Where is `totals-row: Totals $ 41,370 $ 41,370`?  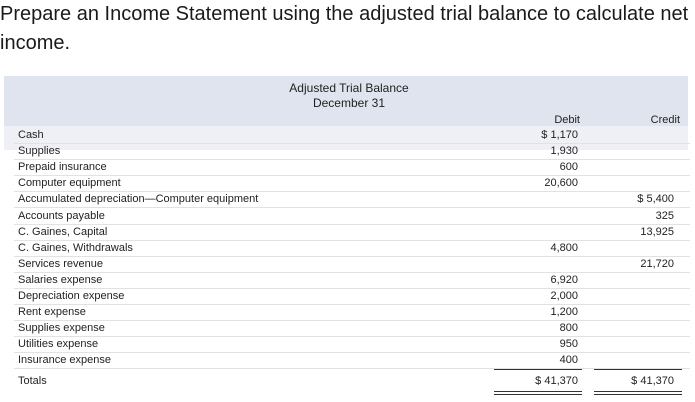 totals-row: Totals $ 41,370 $ 41,370 is located at coordinates (346, 381).